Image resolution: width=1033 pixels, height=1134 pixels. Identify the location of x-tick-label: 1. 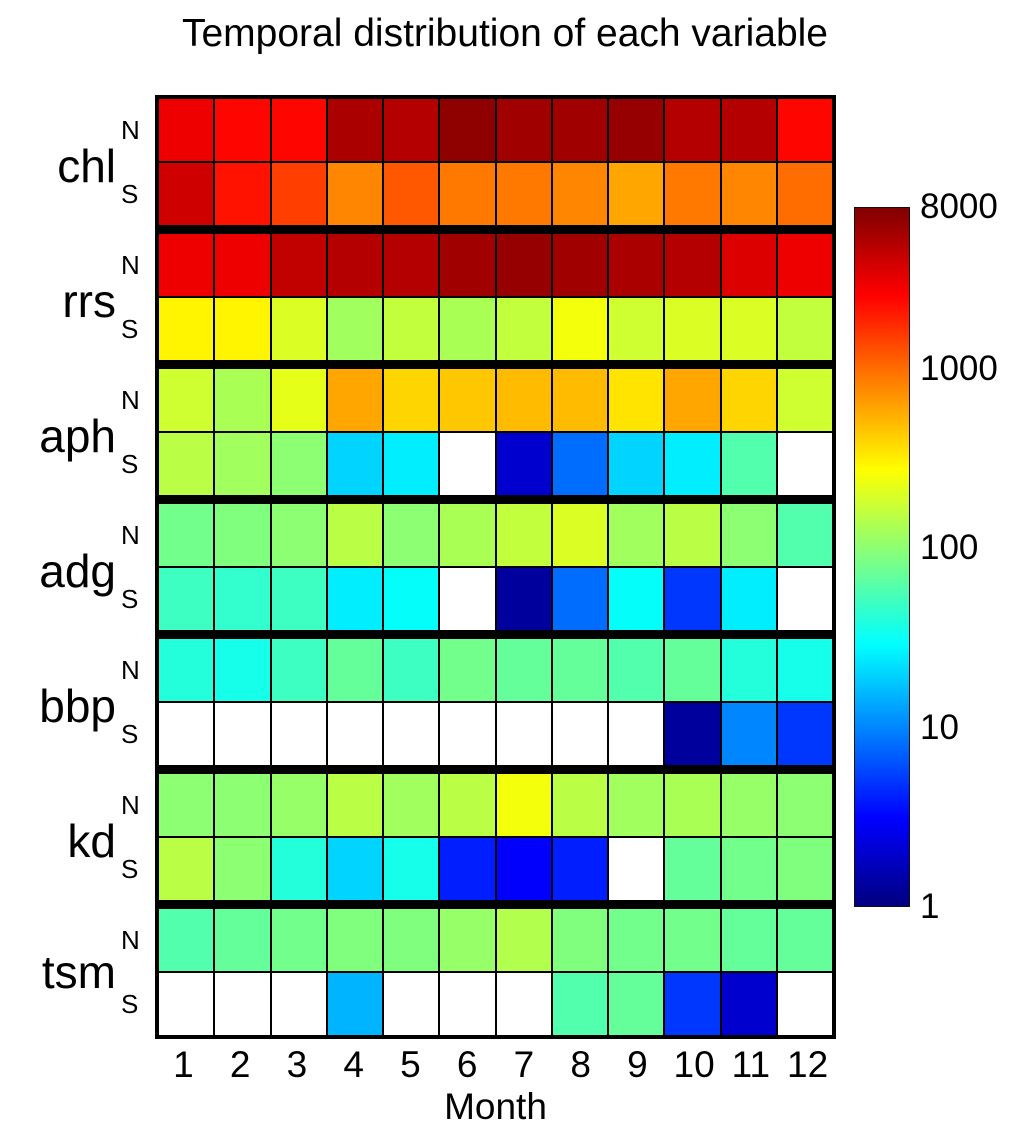
(183, 1064).